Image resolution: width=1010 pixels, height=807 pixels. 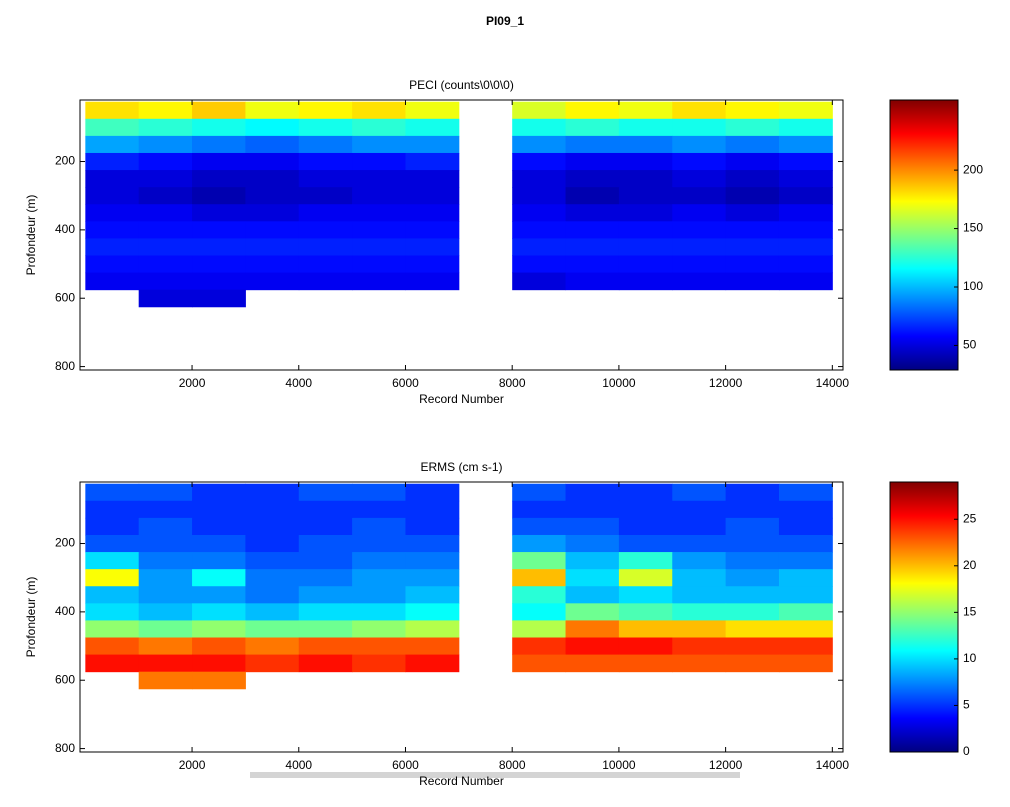 What do you see at coordinates (973, 228) in the screenshot?
I see `colorbar-tick-label: 150` at bounding box center [973, 228].